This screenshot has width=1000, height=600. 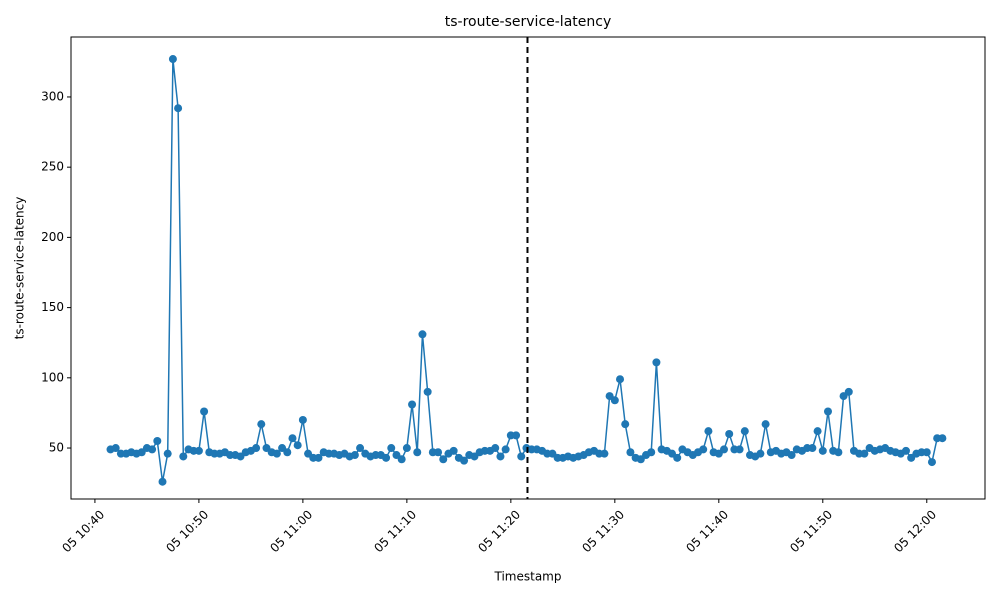 I want to click on chart-title: ts-route-service-latency, so click(x=528, y=22).